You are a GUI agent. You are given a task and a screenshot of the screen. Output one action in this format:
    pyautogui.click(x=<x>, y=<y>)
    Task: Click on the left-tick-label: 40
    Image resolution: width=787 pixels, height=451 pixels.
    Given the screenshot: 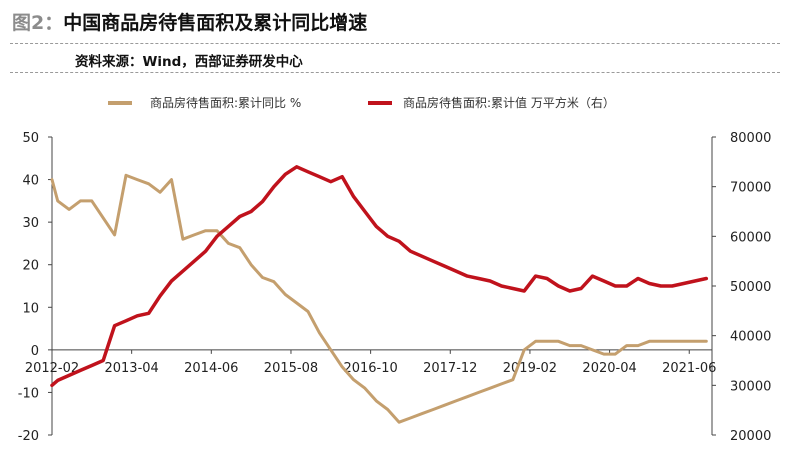 What is the action you would take?
    pyautogui.click(x=30, y=181)
    